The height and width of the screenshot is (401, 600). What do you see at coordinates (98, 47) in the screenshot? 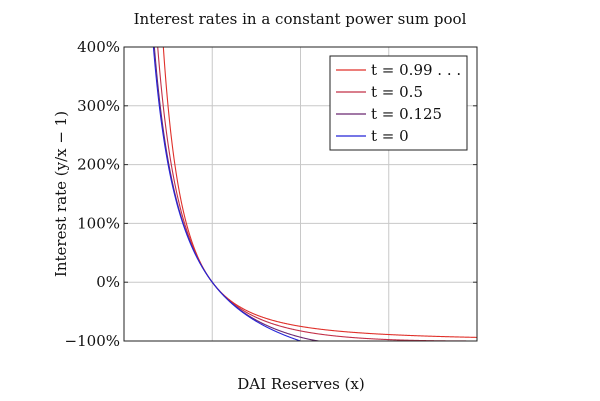
I see `y-tick-label: 400%` at bounding box center [98, 47].